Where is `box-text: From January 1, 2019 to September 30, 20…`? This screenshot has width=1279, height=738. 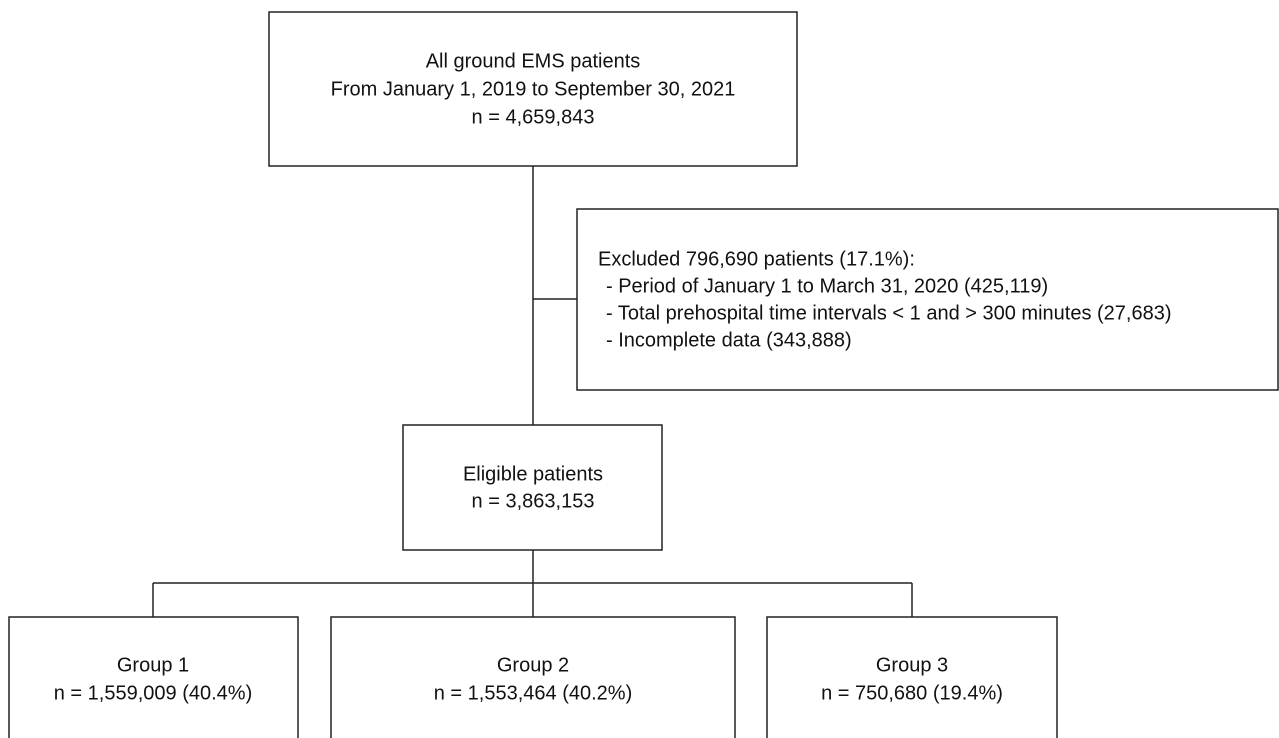
box-text: From January 1, 2019 to September 30, 20… is located at coordinates (533, 89).